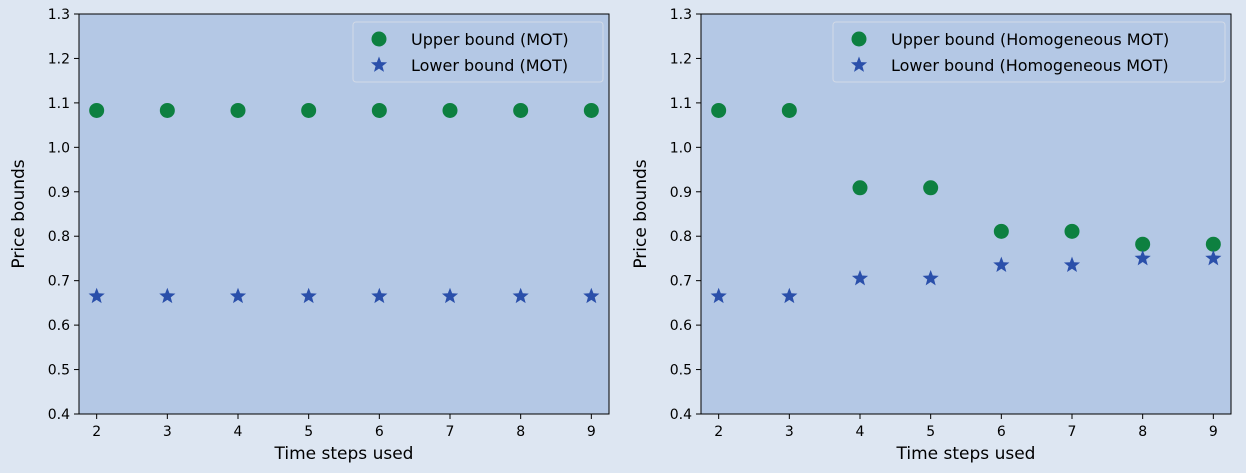 This screenshot has height=473, width=1246. Describe the element at coordinates (490, 39) in the screenshot. I see `legend-entry-upper: Upper bound (MOT)` at that location.